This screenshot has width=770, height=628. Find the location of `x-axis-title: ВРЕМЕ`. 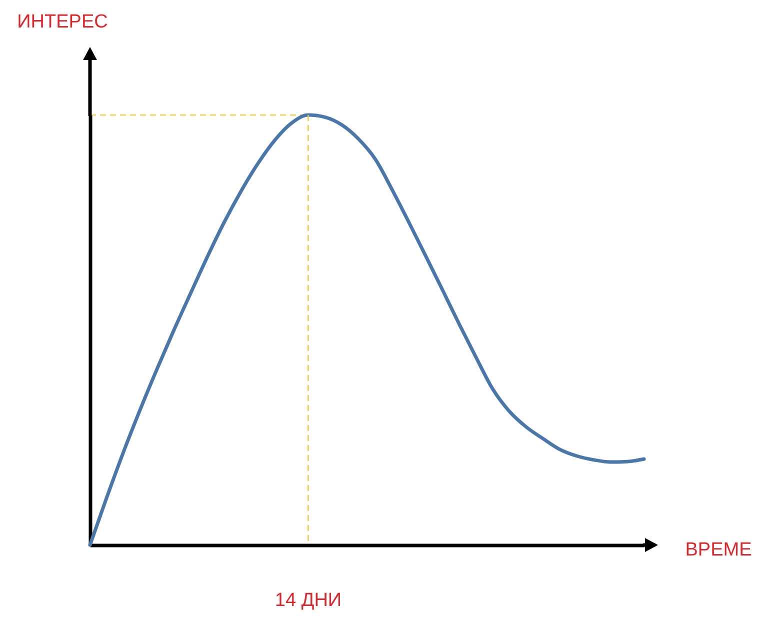

x-axis-title: ВРЕМЕ is located at coordinates (718, 550).